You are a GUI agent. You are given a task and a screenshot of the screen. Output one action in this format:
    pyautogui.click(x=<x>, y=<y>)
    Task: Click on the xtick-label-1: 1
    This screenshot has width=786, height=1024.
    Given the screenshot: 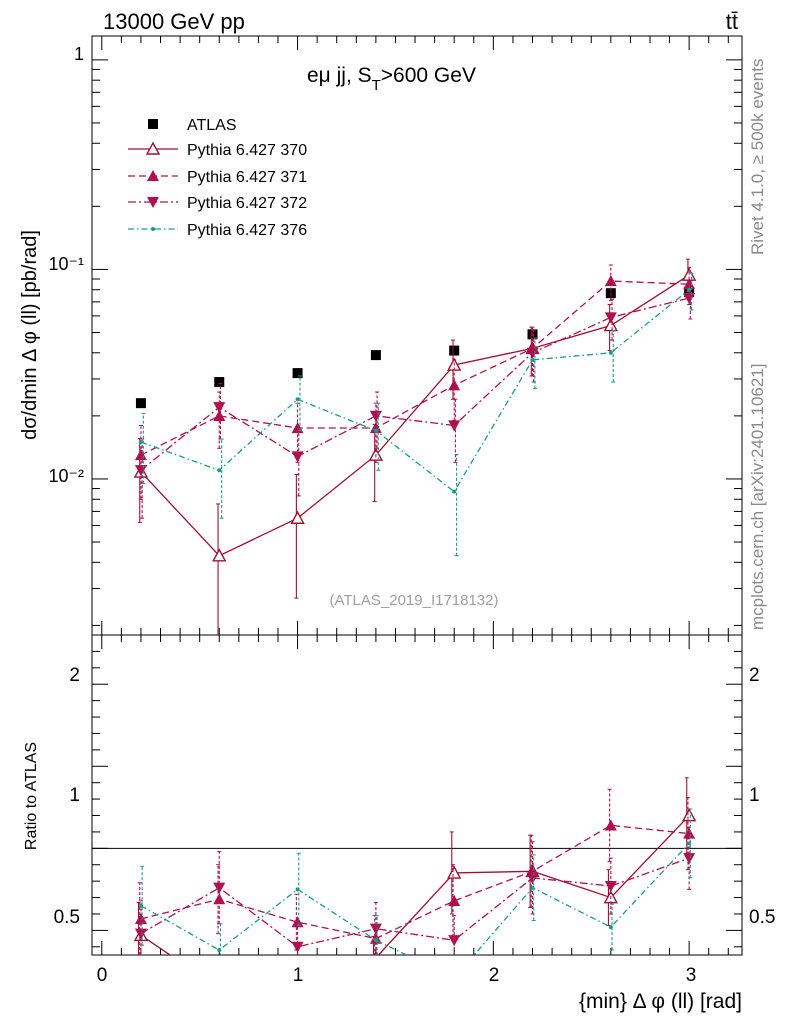 What is the action you would take?
    pyautogui.click(x=298, y=975)
    